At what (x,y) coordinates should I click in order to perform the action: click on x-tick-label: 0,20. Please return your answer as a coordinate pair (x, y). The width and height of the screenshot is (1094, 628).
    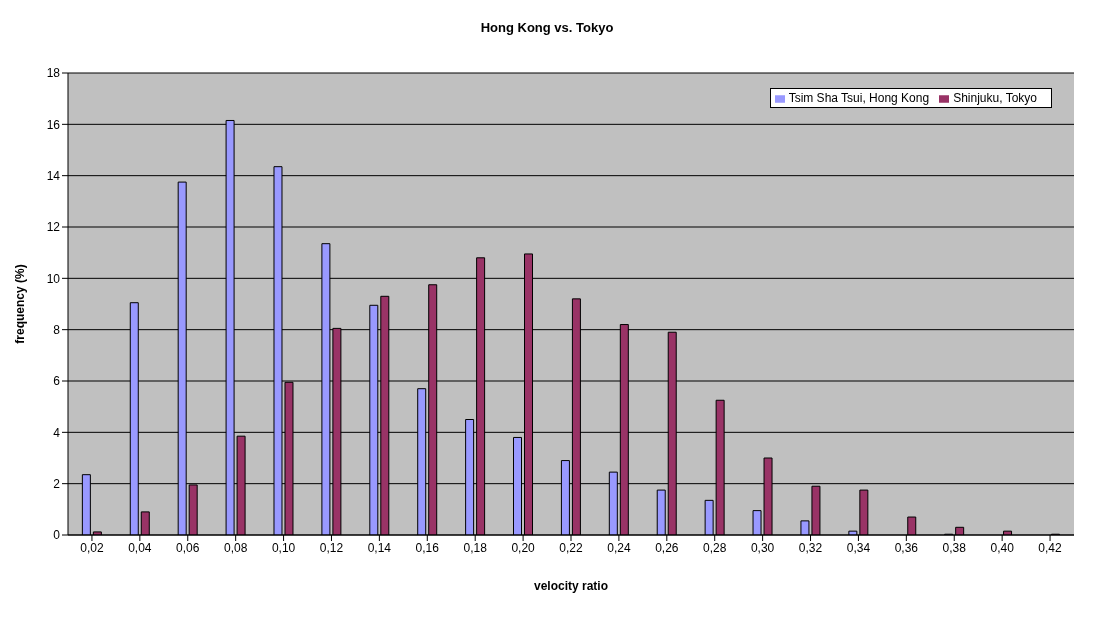
    Looking at the image, I should click on (523, 547).